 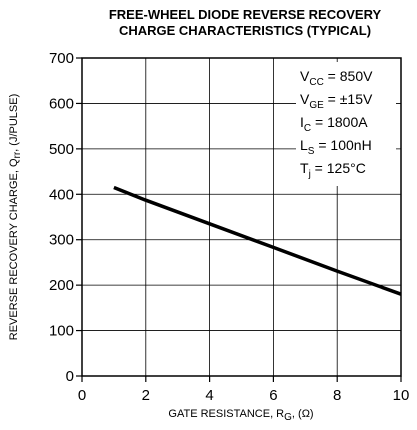 What do you see at coordinates (146, 395) in the screenshot?
I see `x-tick-label: 2` at bounding box center [146, 395].